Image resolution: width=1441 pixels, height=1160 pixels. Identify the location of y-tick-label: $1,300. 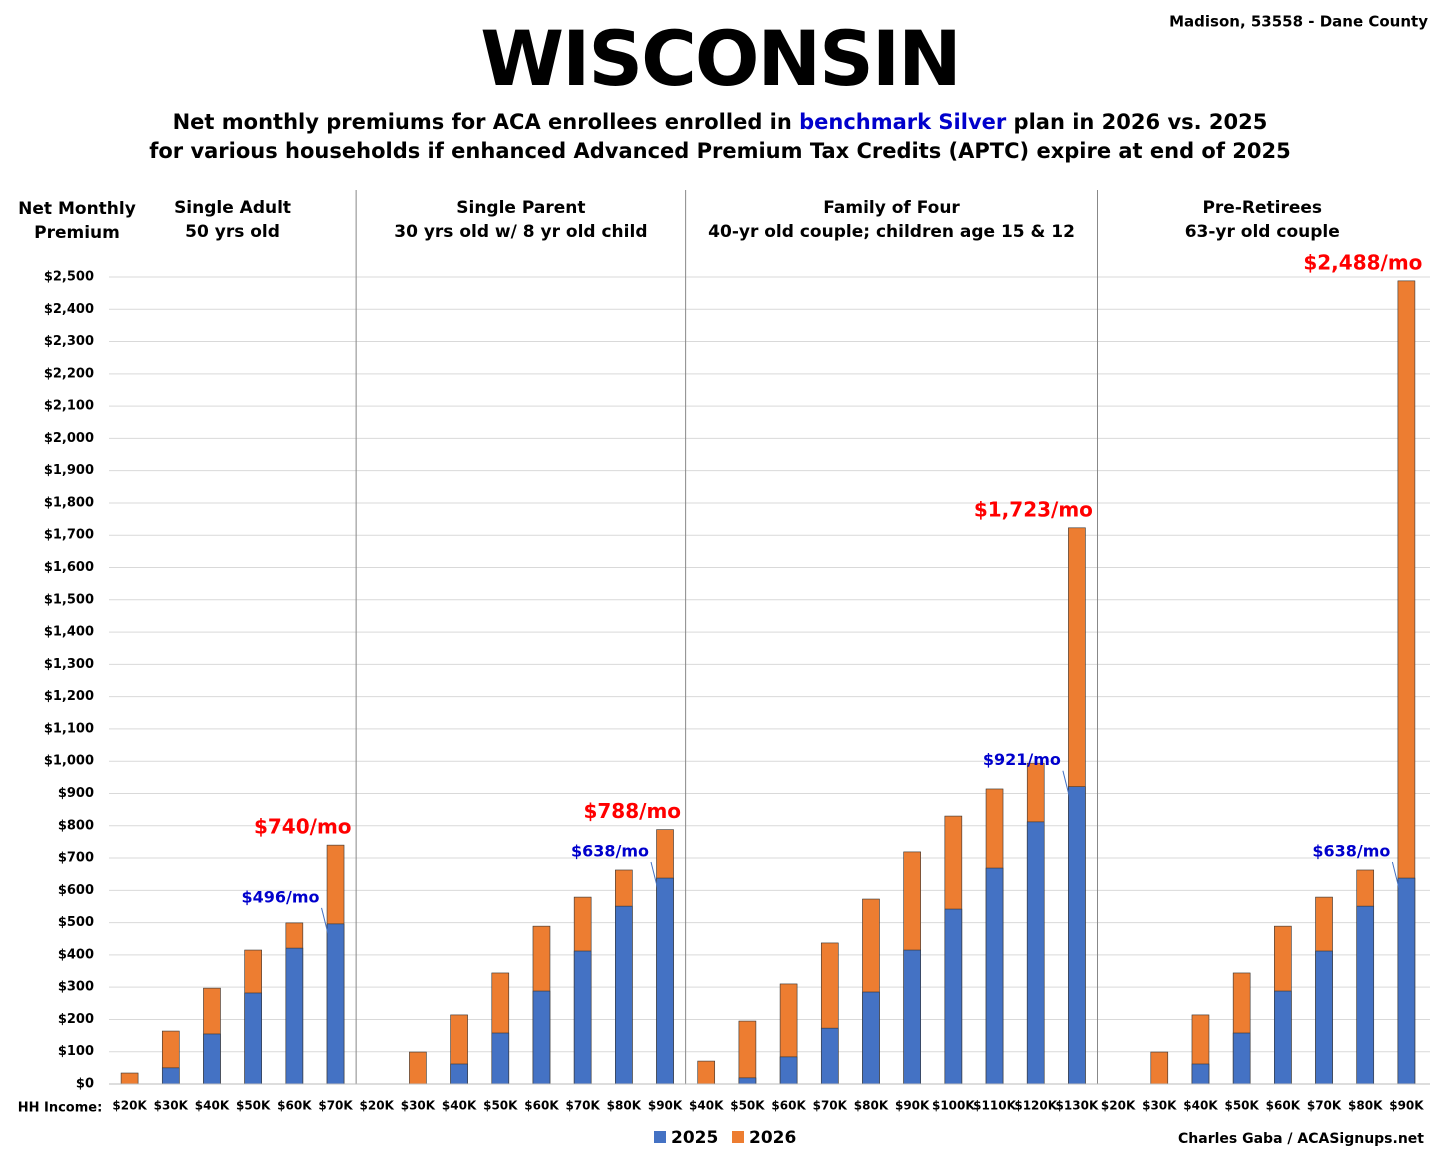
(69, 664).